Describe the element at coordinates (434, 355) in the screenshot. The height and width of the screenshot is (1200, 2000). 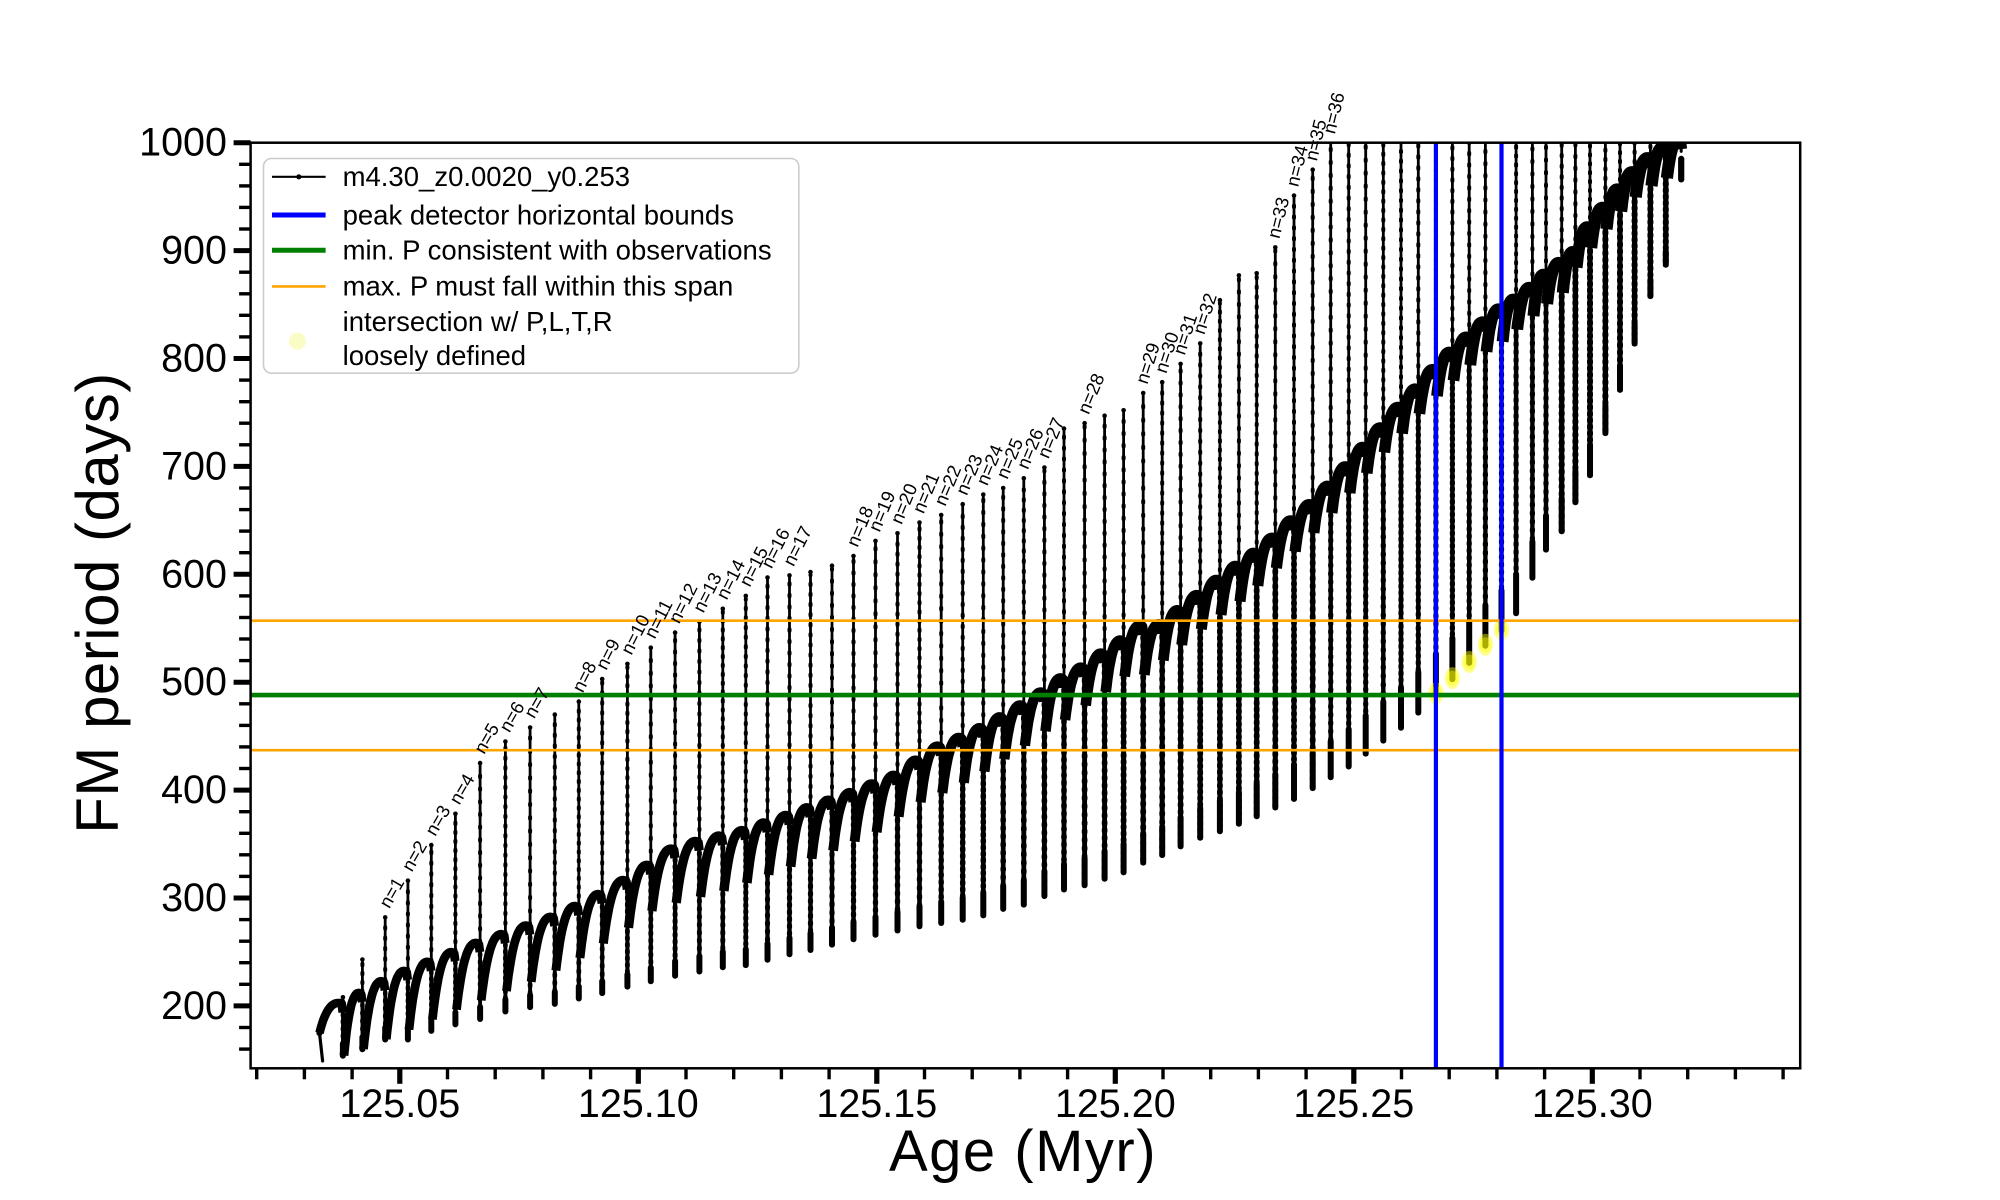
I see `svg-text: loosely defined` at that location.